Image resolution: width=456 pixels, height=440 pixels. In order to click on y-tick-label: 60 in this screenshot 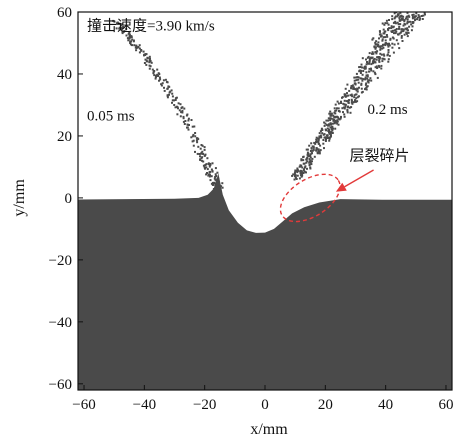, I will do `click(64, 13)`.